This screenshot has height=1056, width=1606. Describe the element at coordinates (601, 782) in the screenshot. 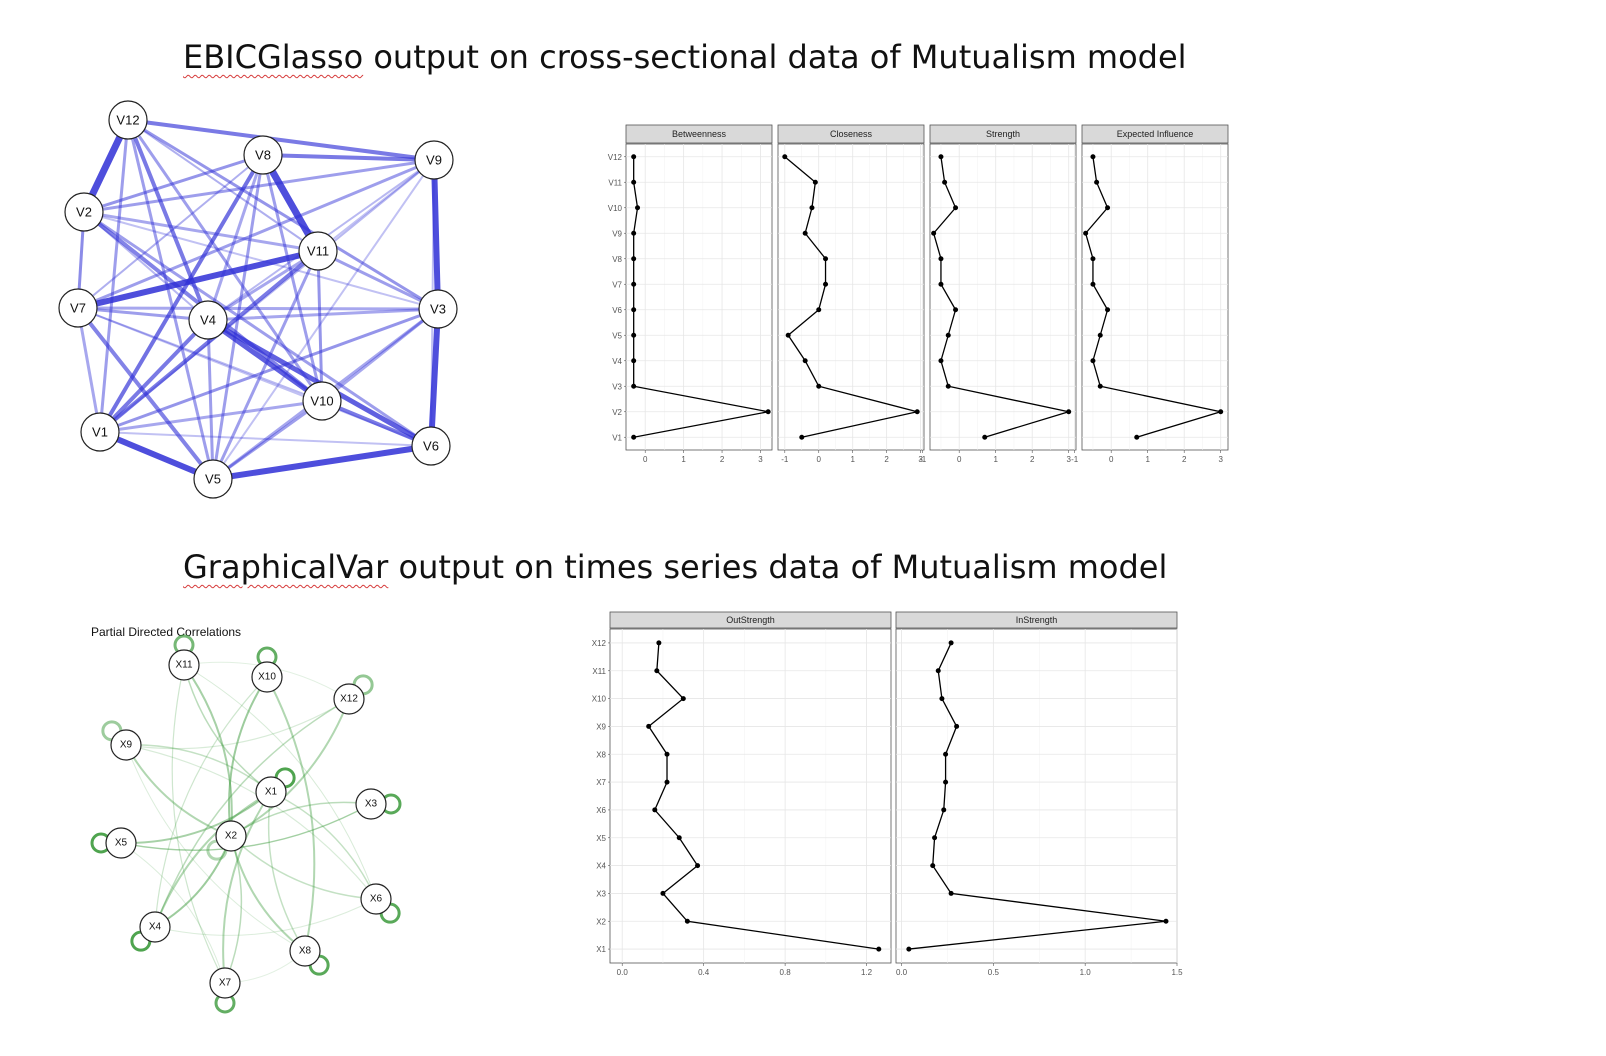

I see `y-tick-label: X7` at that location.